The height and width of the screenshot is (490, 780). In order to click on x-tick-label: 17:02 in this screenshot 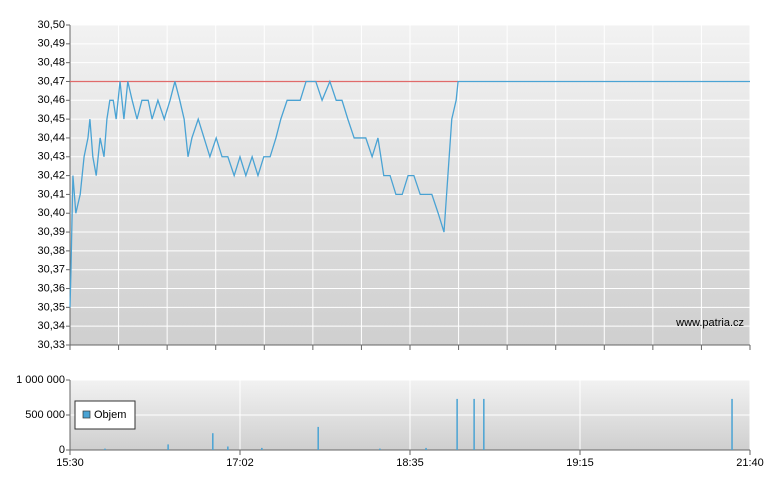, I will do `click(240, 463)`.